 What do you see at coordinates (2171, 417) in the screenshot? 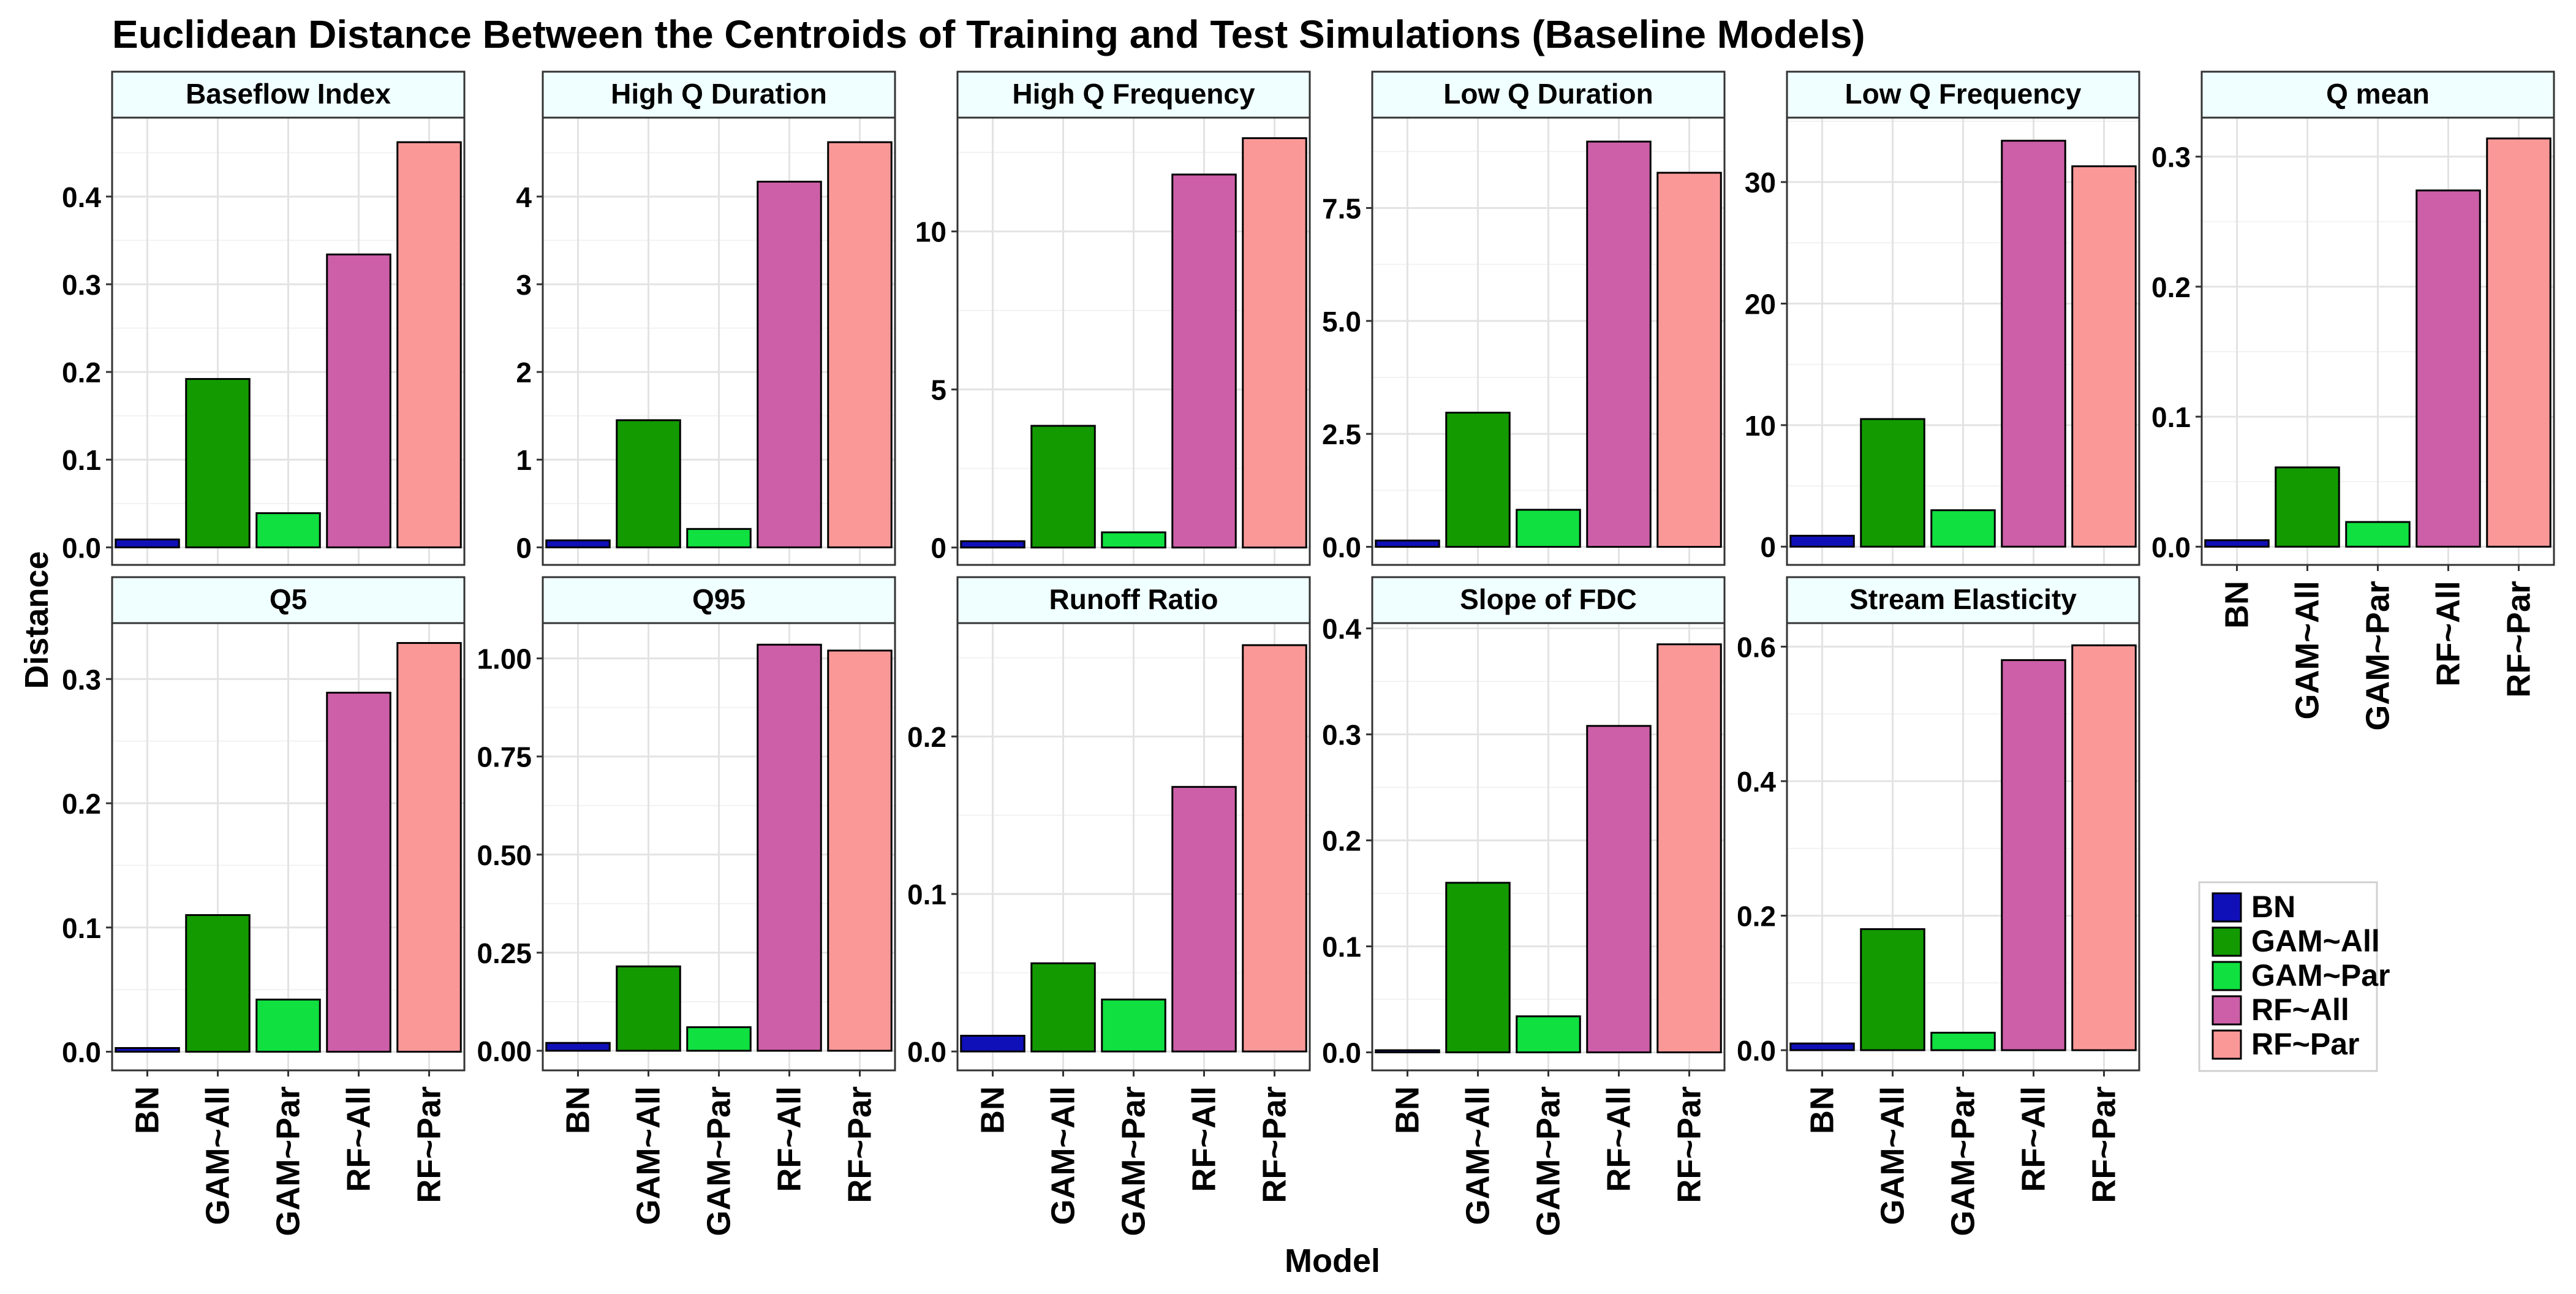
I see `panel-q-mean-y-tick-label: 0.1` at bounding box center [2171, 417].